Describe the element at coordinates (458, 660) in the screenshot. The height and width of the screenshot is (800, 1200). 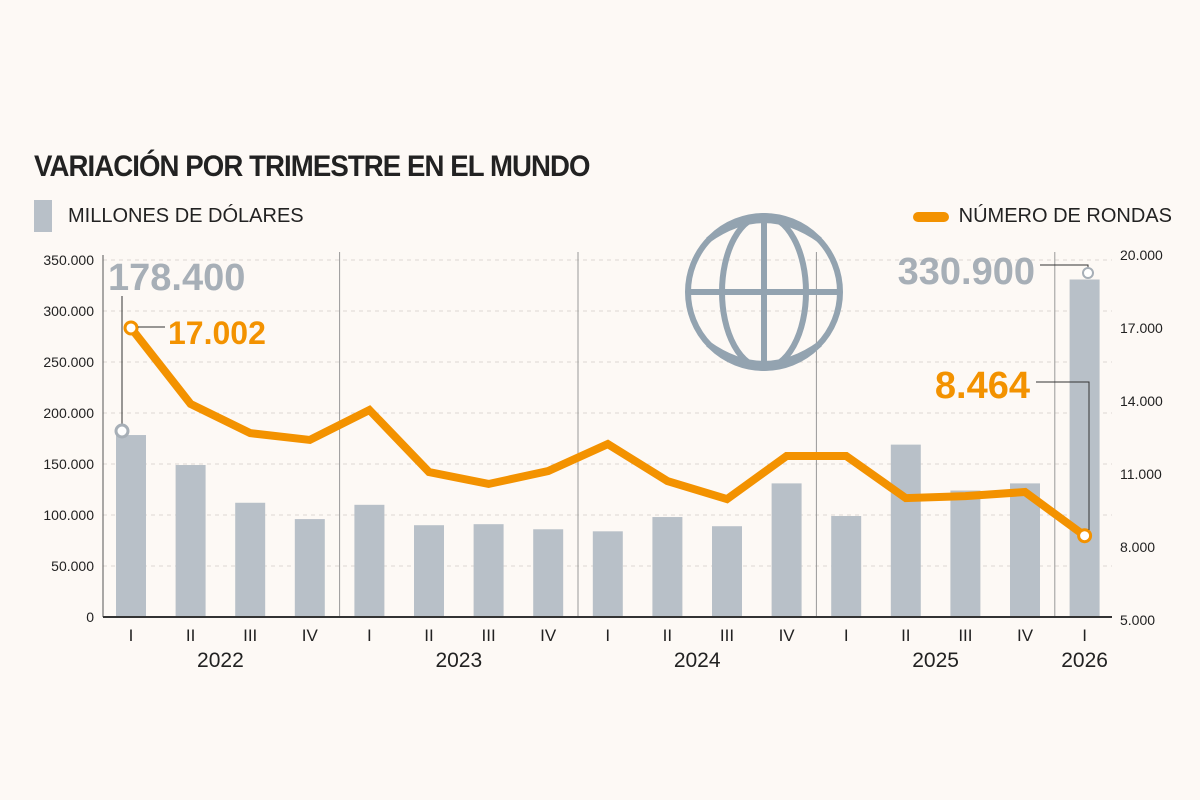
I see `year-label: 2023` at that location.